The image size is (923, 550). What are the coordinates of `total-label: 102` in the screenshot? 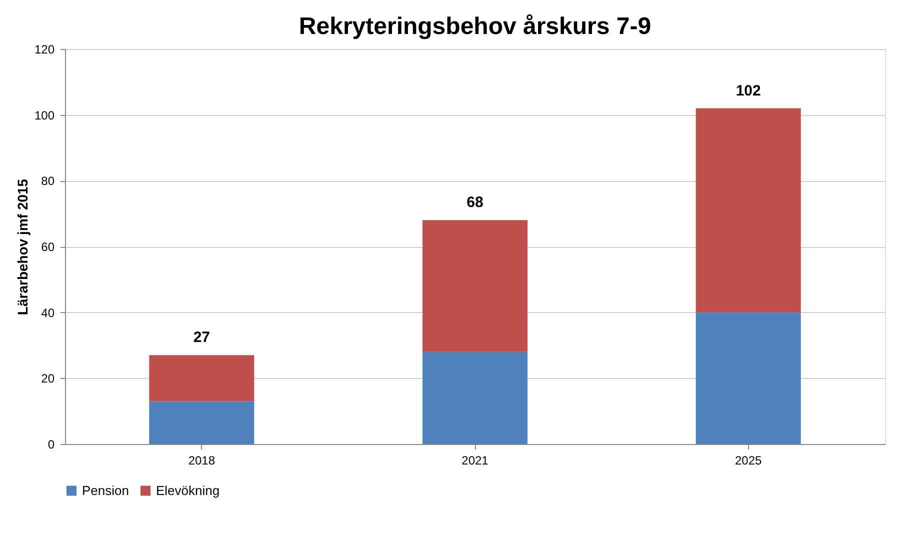 It's located at (748, 91).